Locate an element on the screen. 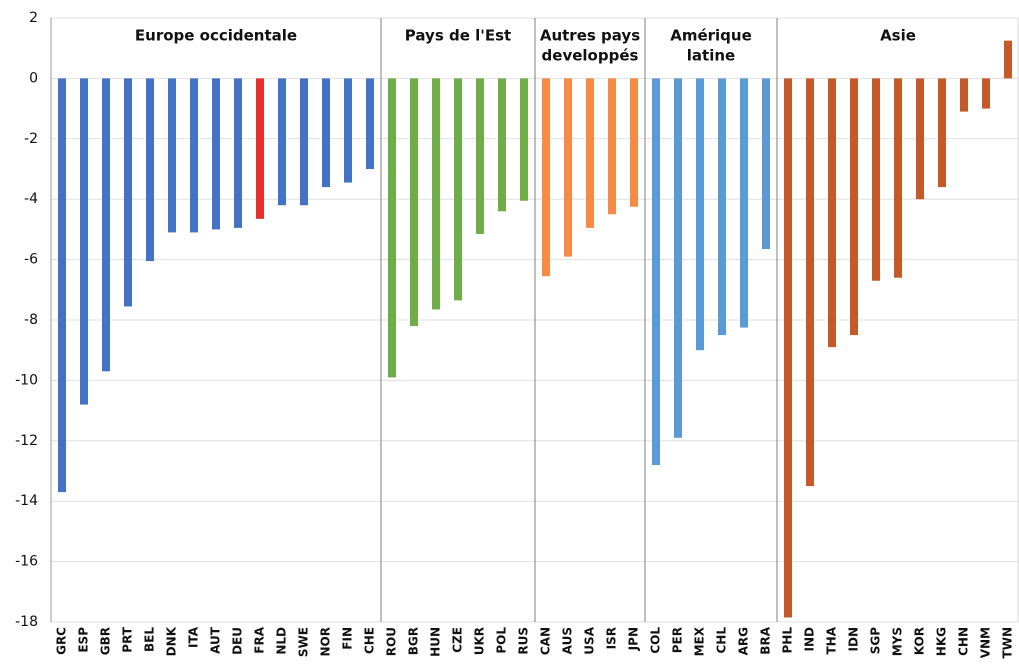 Image resolution: width=1019 pixels, height=668 pixels. x-tick-label: IDN is located at coordinates (854, 639).